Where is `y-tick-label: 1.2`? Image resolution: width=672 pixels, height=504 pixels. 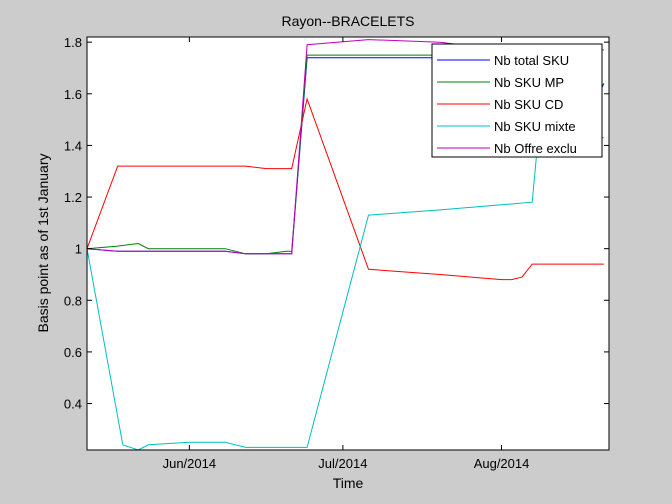 y-tick-label: 1.2 is located at coordinates (73, 197).